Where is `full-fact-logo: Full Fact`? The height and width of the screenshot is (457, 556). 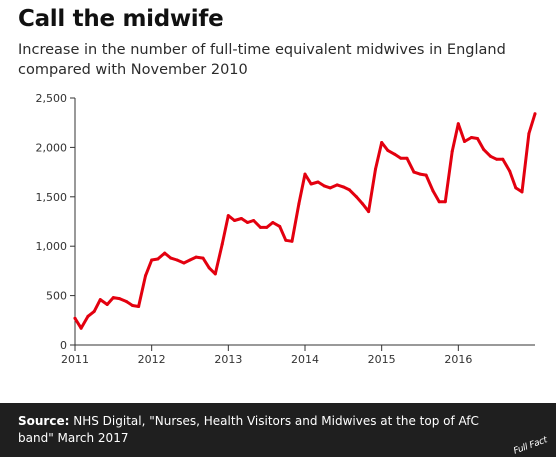 full-fact-logo: Full Fact is located at coordinates (530, 446).